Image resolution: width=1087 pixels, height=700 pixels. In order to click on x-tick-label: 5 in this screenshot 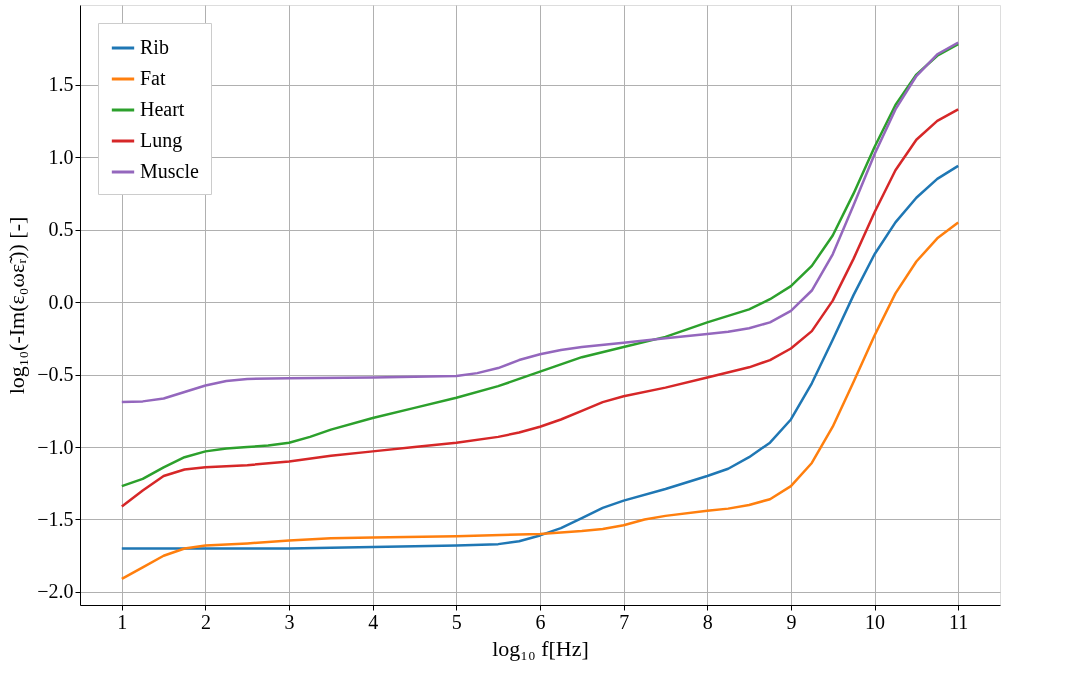, I will do `click(456, 621)`.